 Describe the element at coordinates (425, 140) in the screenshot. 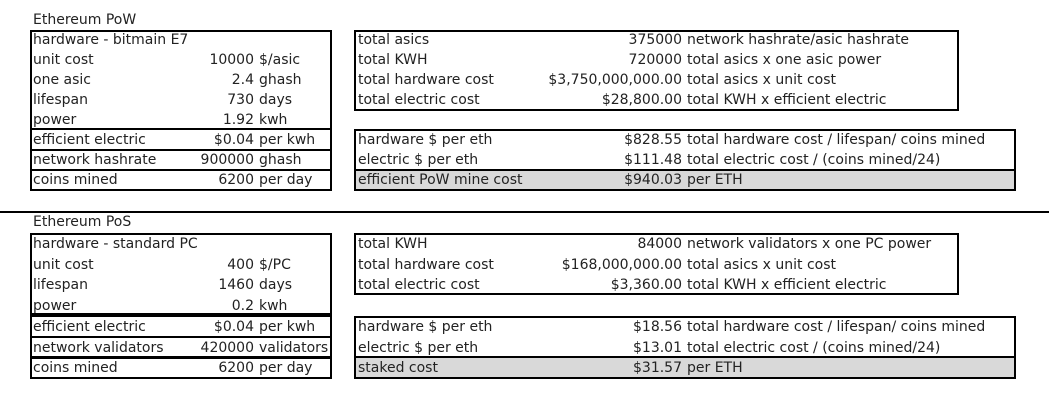

I see `pow-rb-label-0: hardware $ per eth` at that location.